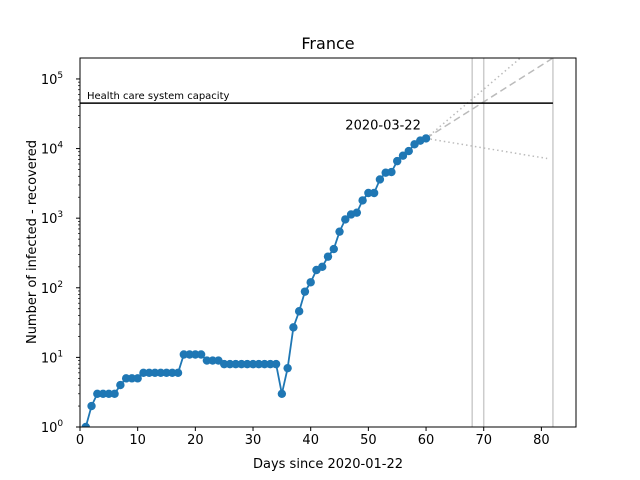 The image size is (640, 480). I want to click on y-tick-label: 10³, so click(52, 218).